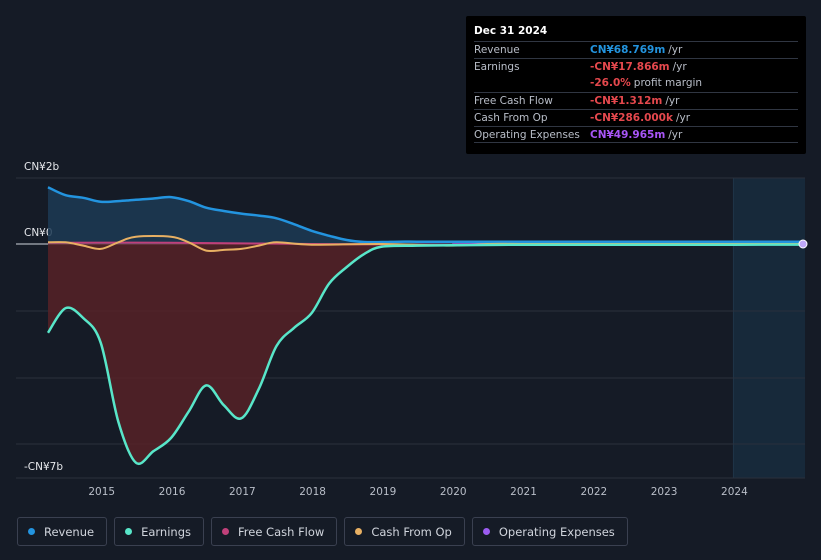  I want to click on tooltip-label: Cash From Op, so click(511, 118).